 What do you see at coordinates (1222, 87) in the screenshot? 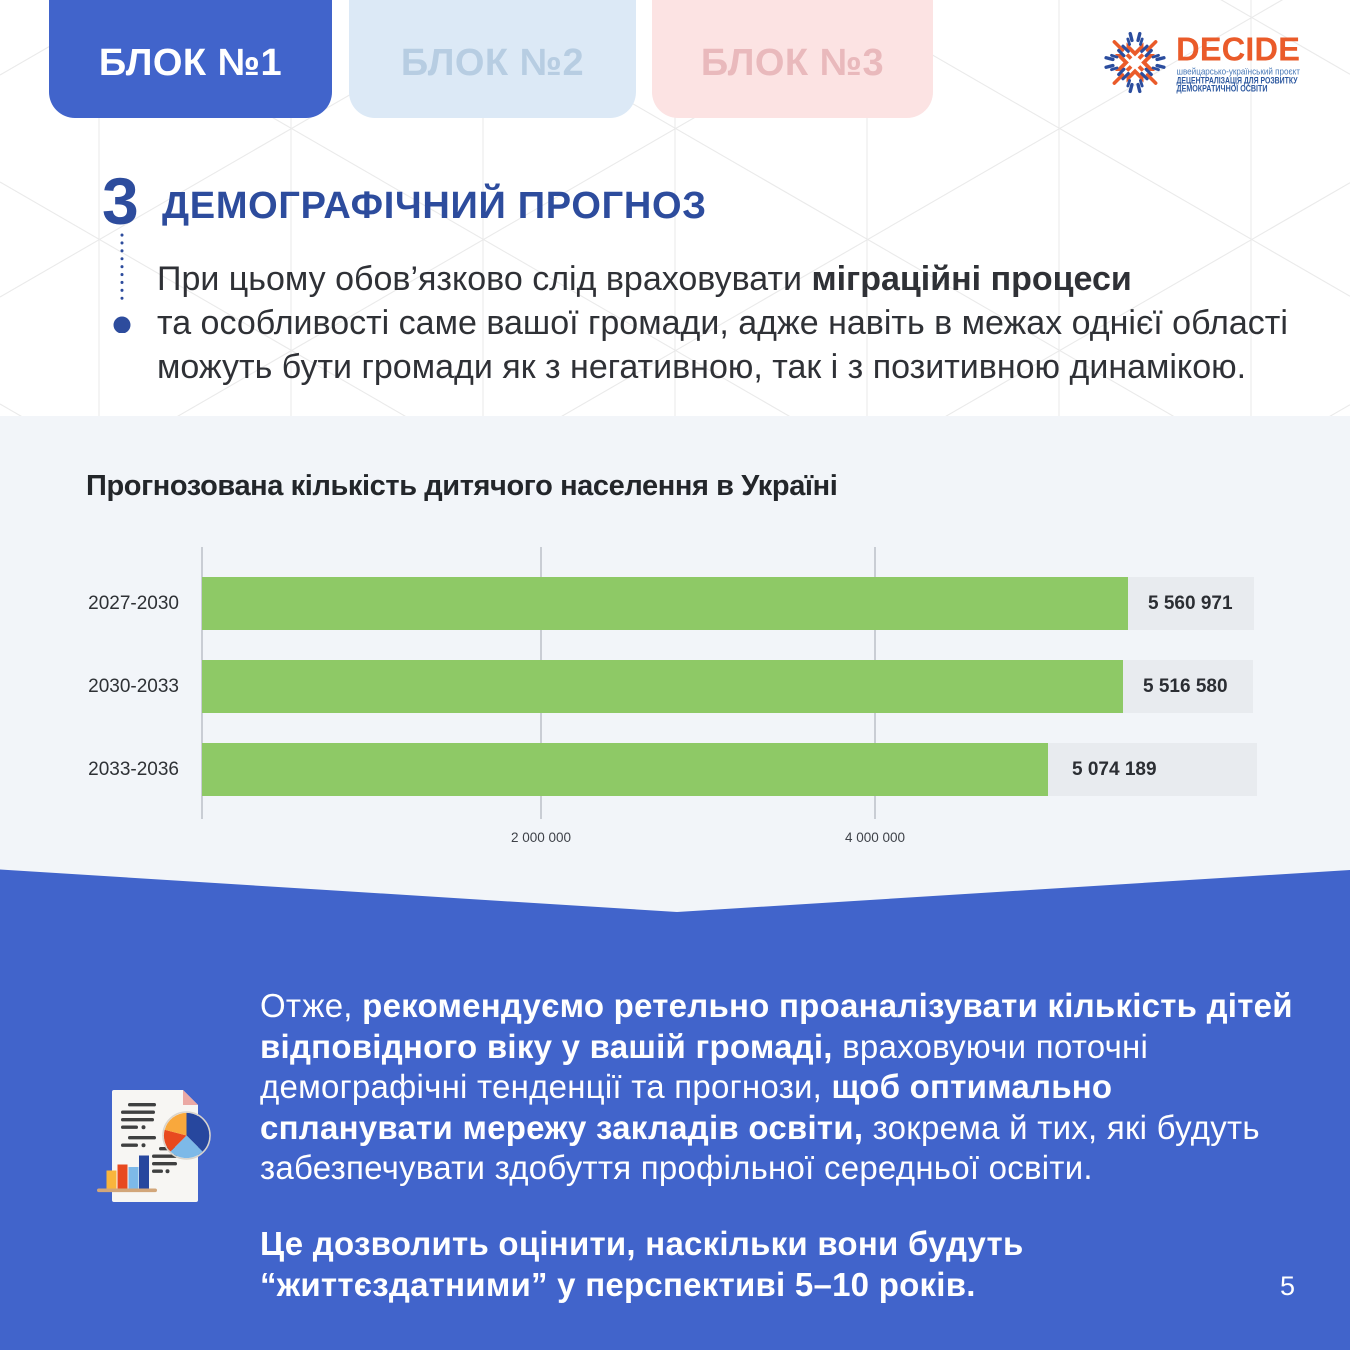
I see `svg-text: ДЕМОКРАТИЧНОЇ ОСВІТИ` at bounding box center [1222, 87].